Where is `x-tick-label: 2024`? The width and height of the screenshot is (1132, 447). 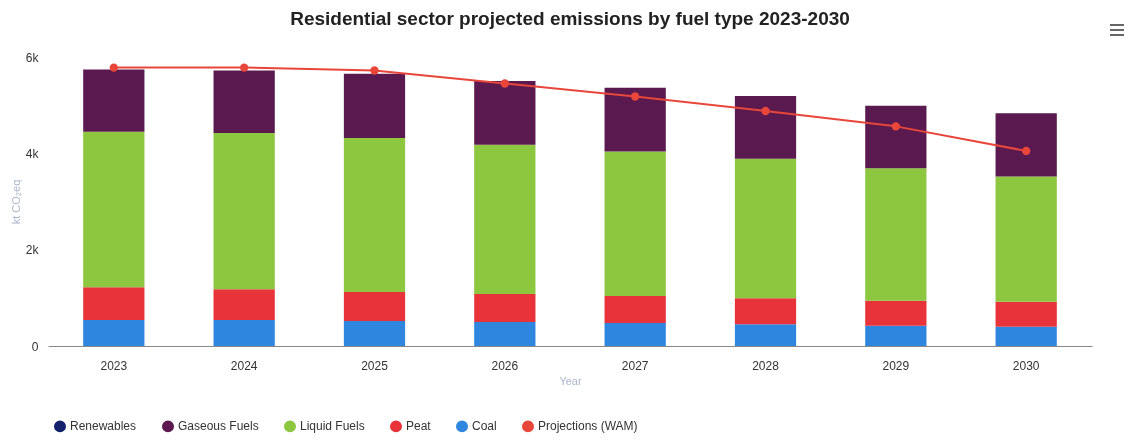
x-tick-label: 2024 is located at coordinates (244, 365).